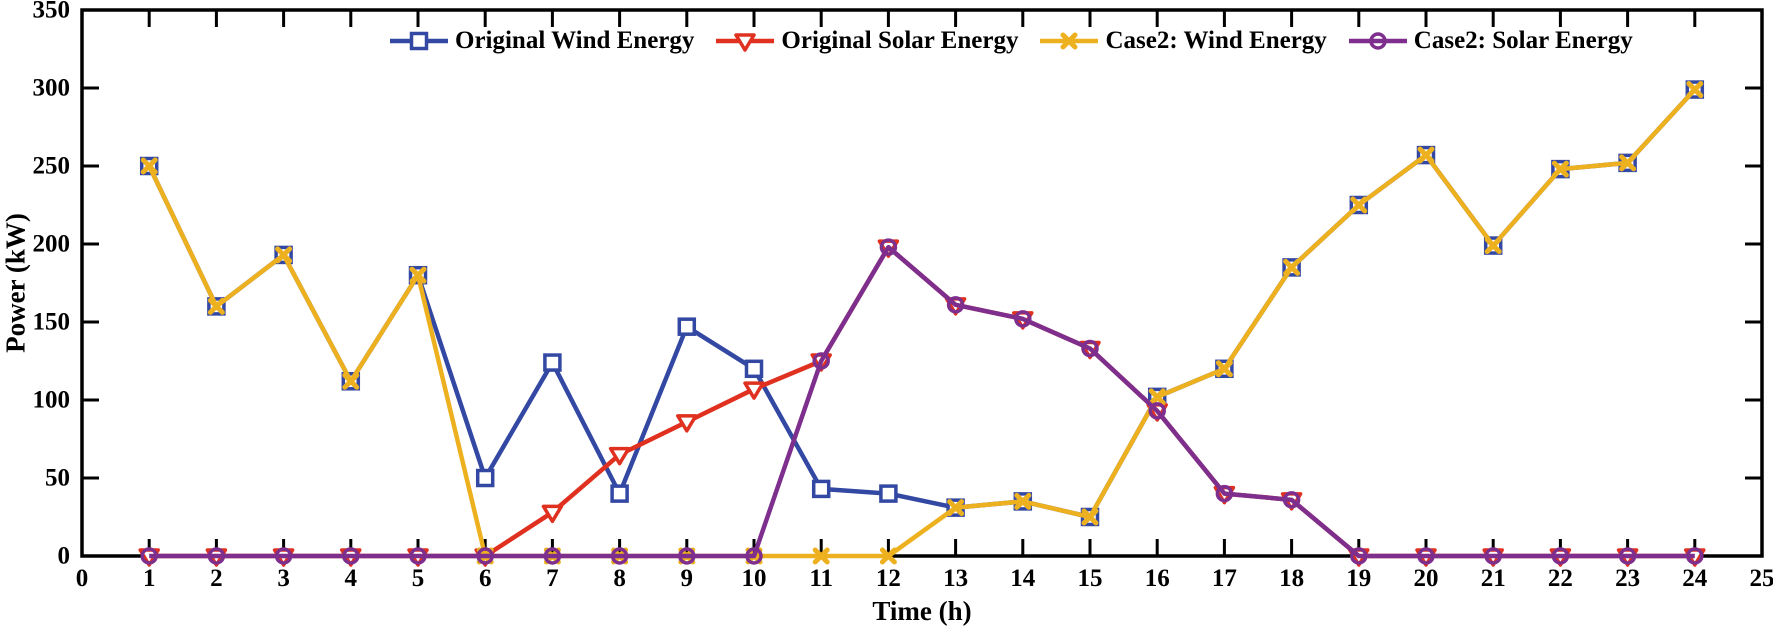  Describe the element at coordinates (1023, 578) in the screenshot. I see `svg-text: 14` at that location.